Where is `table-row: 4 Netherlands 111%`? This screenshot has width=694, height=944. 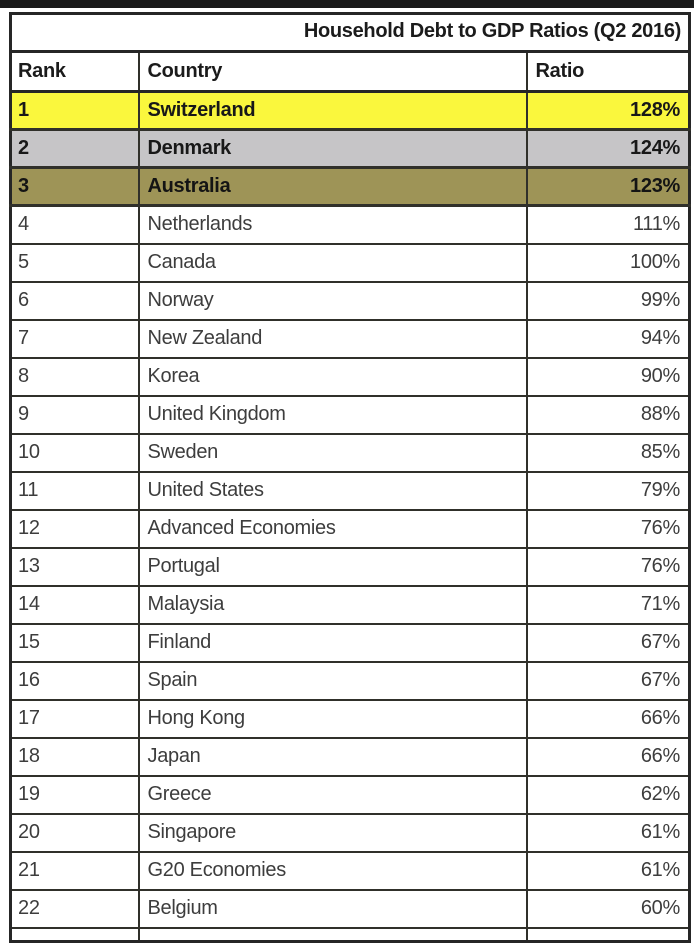 table-row: 4 Netherlands 111% is located at coordinates (350, 225).